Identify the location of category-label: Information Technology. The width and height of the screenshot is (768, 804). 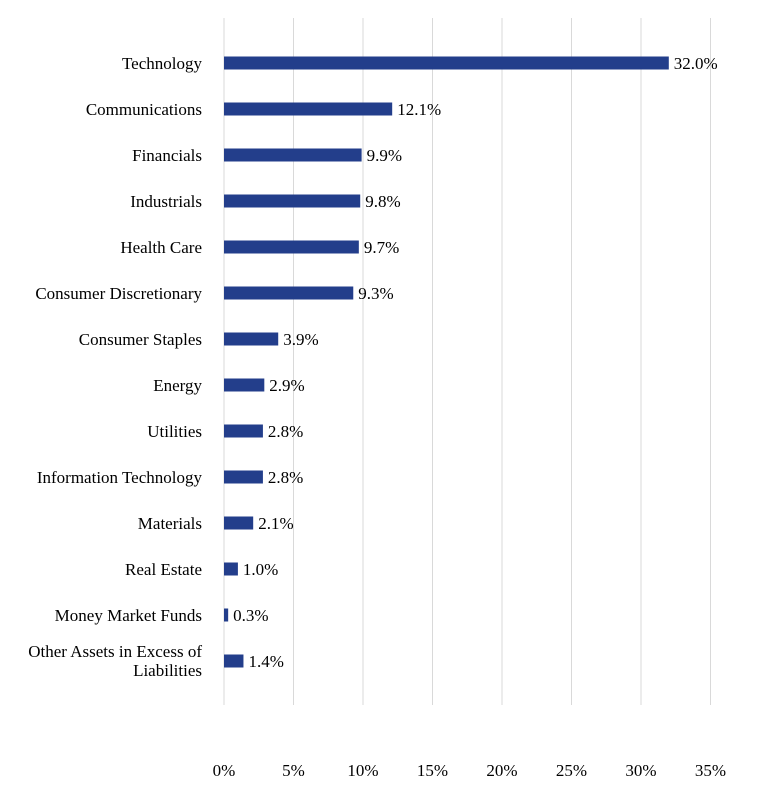
(120, 477).